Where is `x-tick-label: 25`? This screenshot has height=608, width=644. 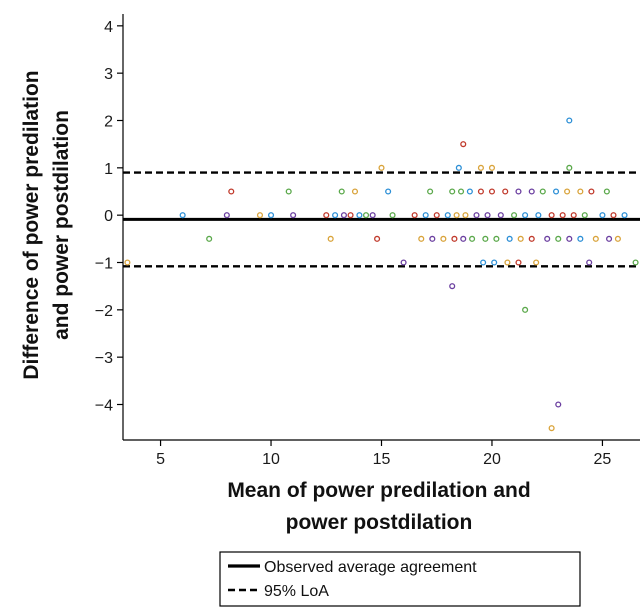
x-tick-label: 25 is located at coordinates (603, 459).